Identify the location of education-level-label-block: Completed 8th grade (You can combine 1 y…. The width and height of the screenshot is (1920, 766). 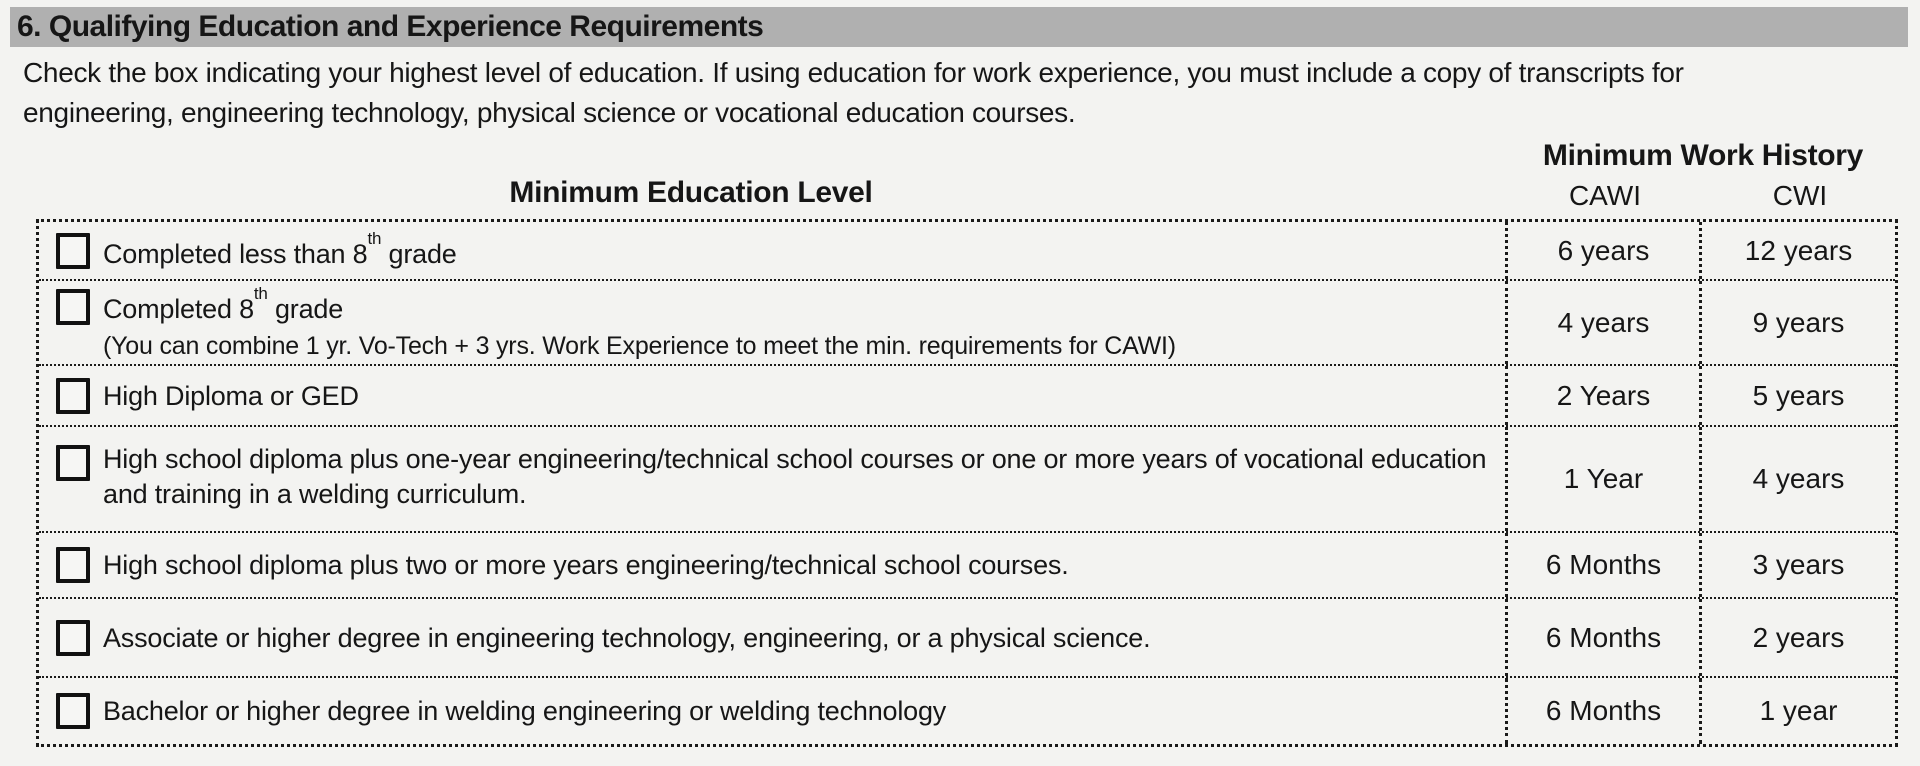
(639, 324).